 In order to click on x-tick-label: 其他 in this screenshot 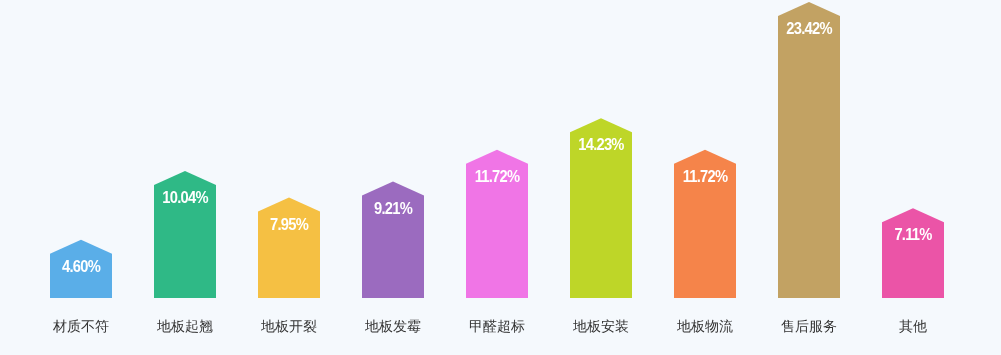, I will do `click(913, 326)`.